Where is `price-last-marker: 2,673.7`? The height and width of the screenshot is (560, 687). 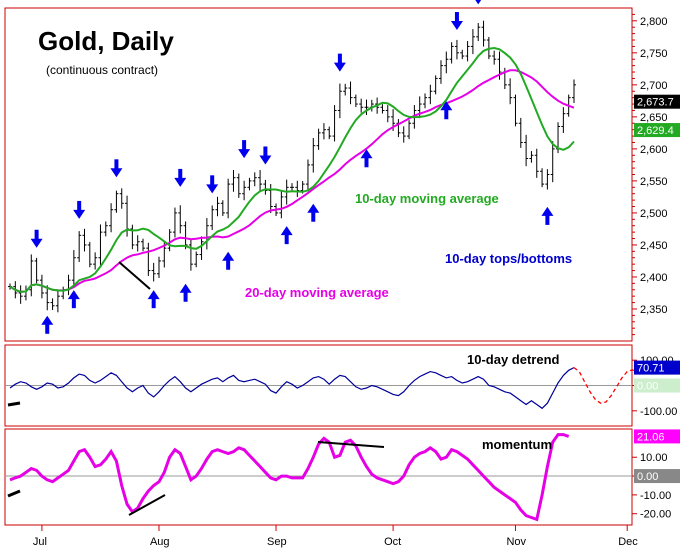 price-last-marker: 2,673.7 is located at coordinates (657, 101).